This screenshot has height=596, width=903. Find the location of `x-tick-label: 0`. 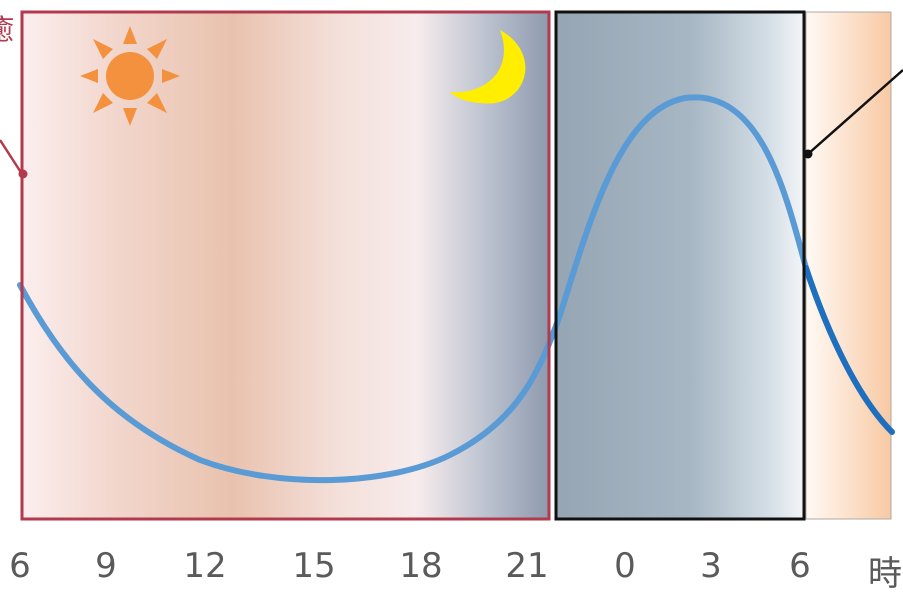

x-tick-label: 0 is located at coordinates (625, 566).